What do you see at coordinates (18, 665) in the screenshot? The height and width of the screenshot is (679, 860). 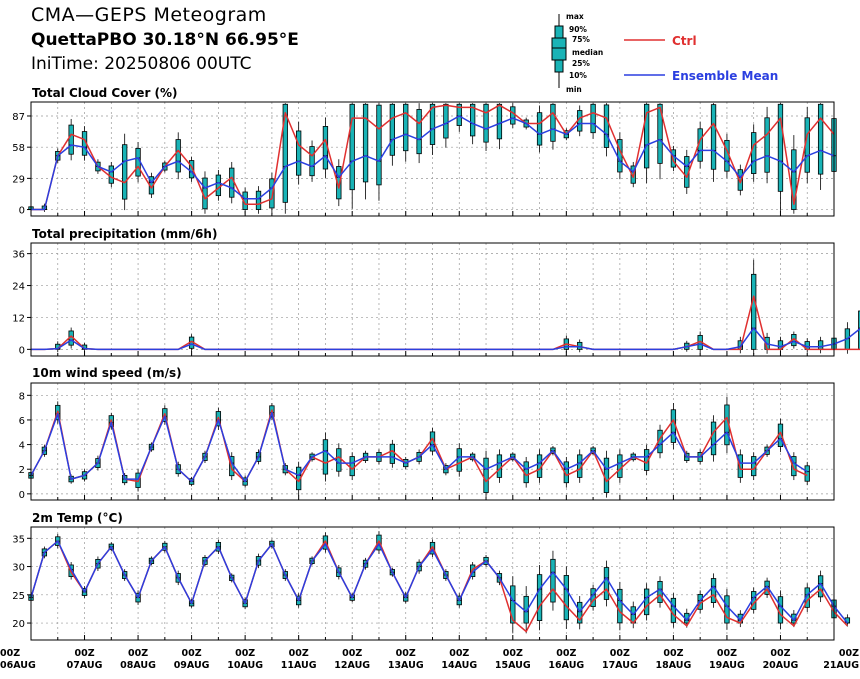 I see `x-tick-label-date: 06AUG` at bounding box center [18, 665].